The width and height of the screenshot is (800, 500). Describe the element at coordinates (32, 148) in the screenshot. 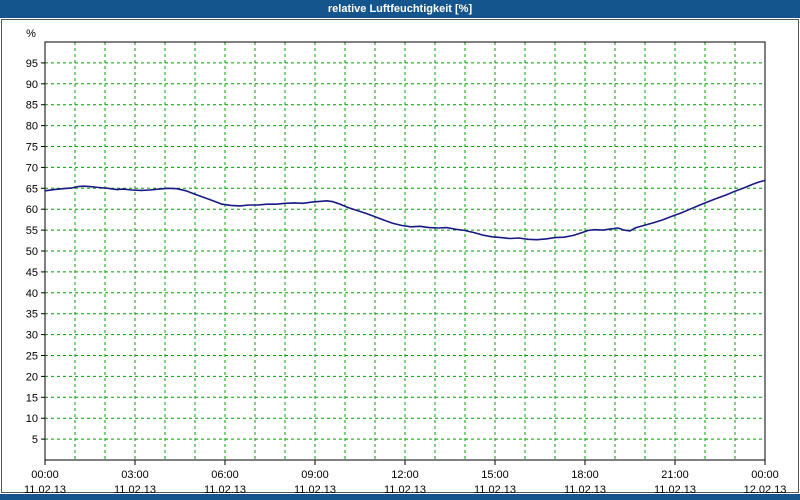

I see `y-axis-tick-label: 75` at that location.